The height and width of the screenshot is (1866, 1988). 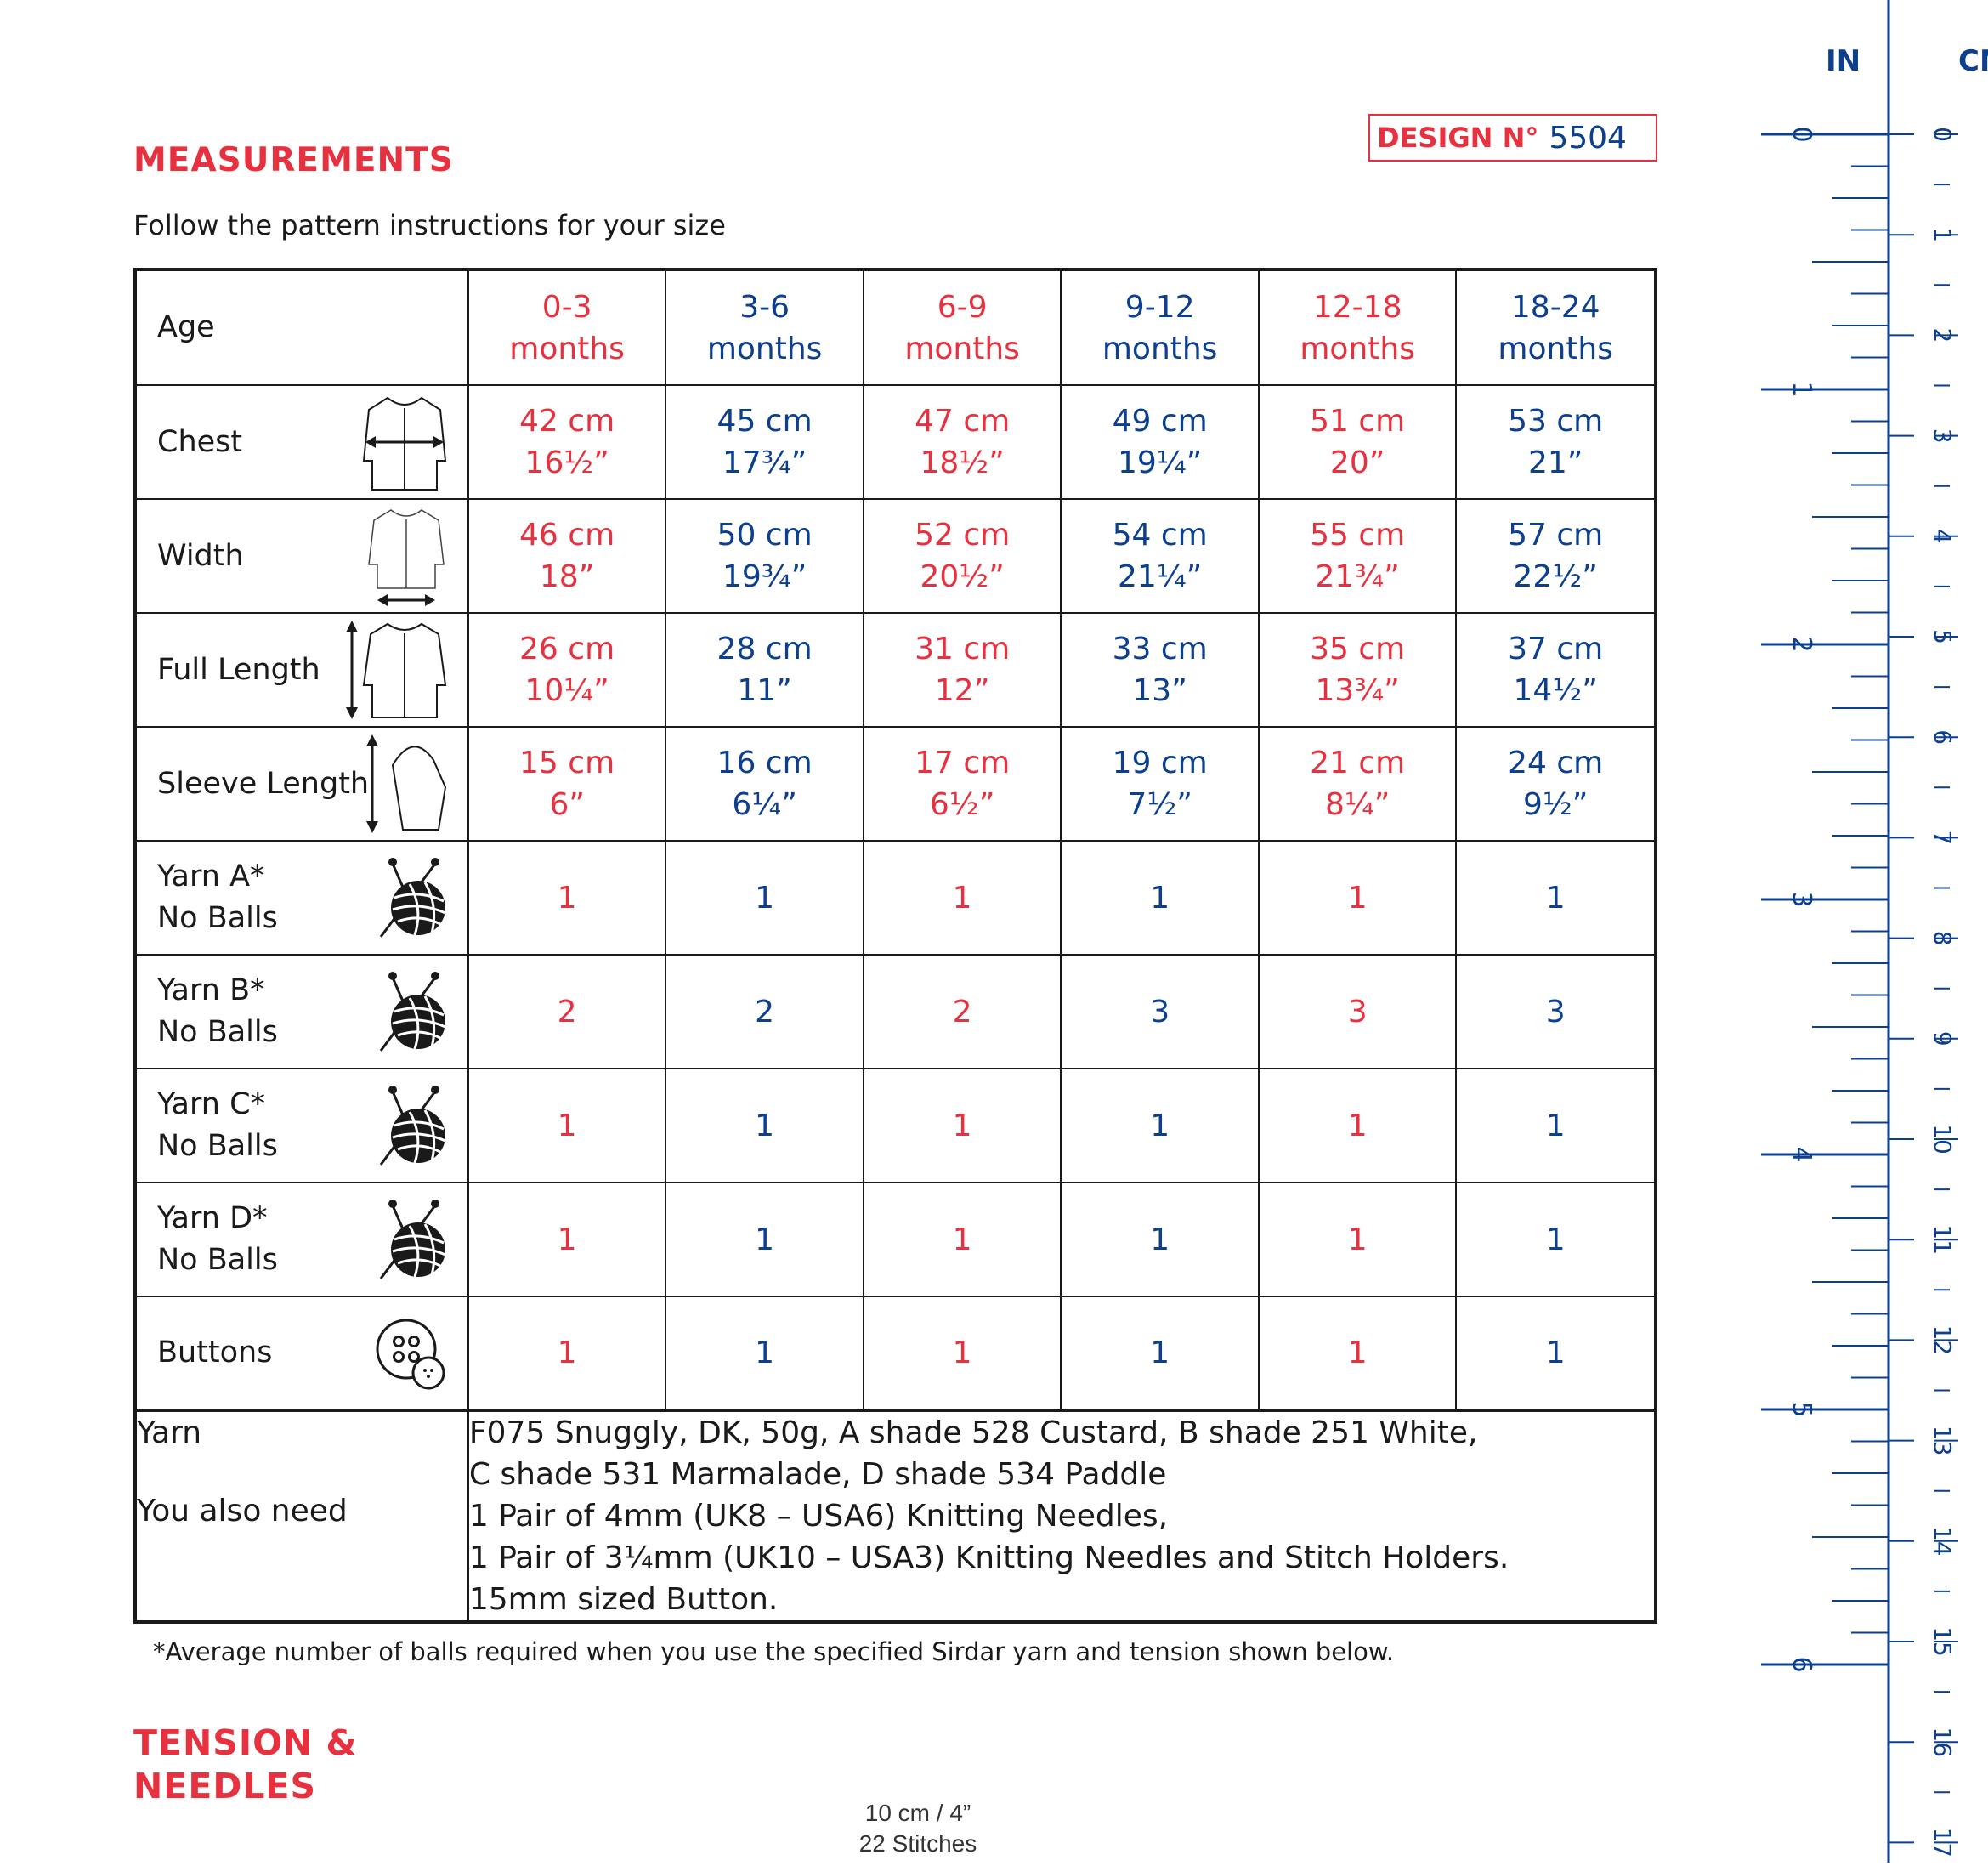 I want to click on yarn-d-row: Yarn D* No Balls 1 1 1 1 1 1, so click(x=895, y=1239).